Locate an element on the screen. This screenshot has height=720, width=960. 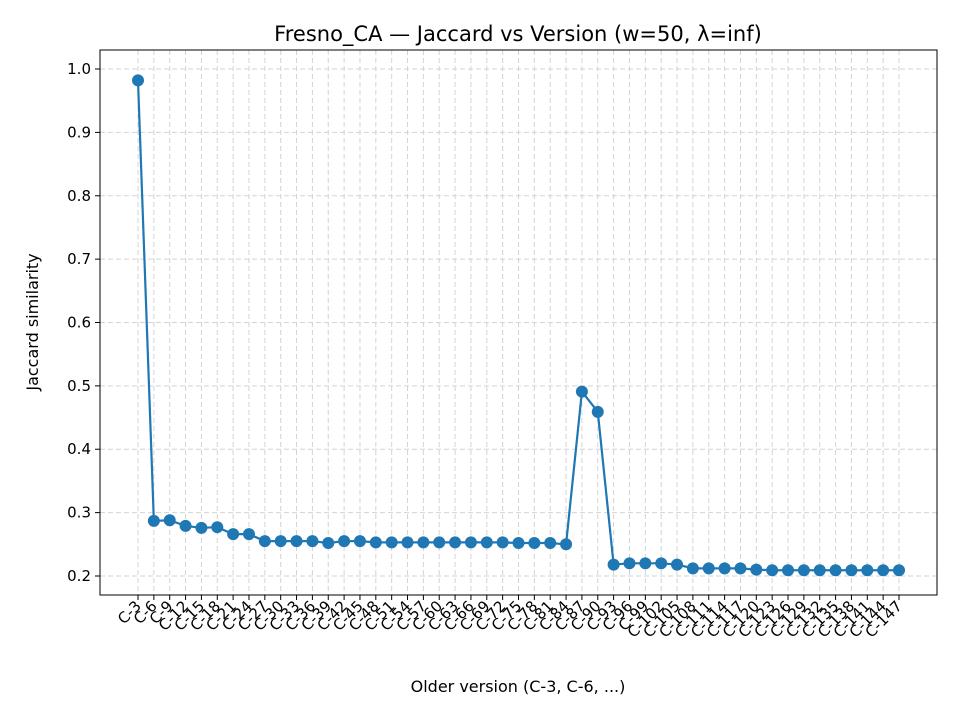
y-tick-label: 0.2 is located at coordinates (79, 576).